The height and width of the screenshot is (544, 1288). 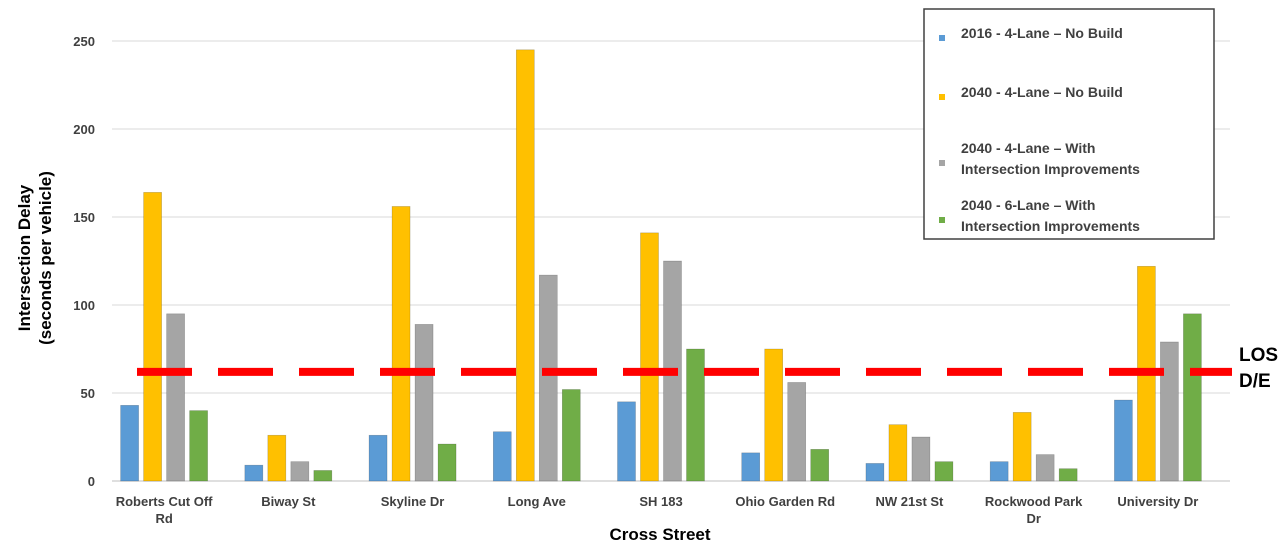 I want to click on x-category-label: University Dr, so click(x=1157, y=501).